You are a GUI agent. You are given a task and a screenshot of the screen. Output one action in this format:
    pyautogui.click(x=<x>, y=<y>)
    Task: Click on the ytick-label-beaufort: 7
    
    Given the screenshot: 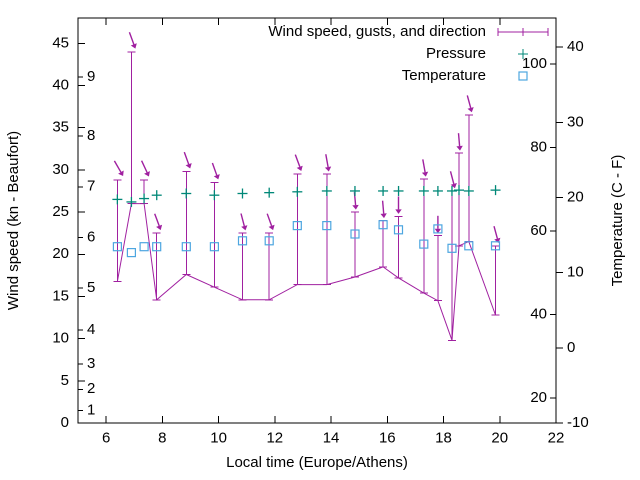 What is the action you would take?
    pyautogui.click(x=91, y=186)
    